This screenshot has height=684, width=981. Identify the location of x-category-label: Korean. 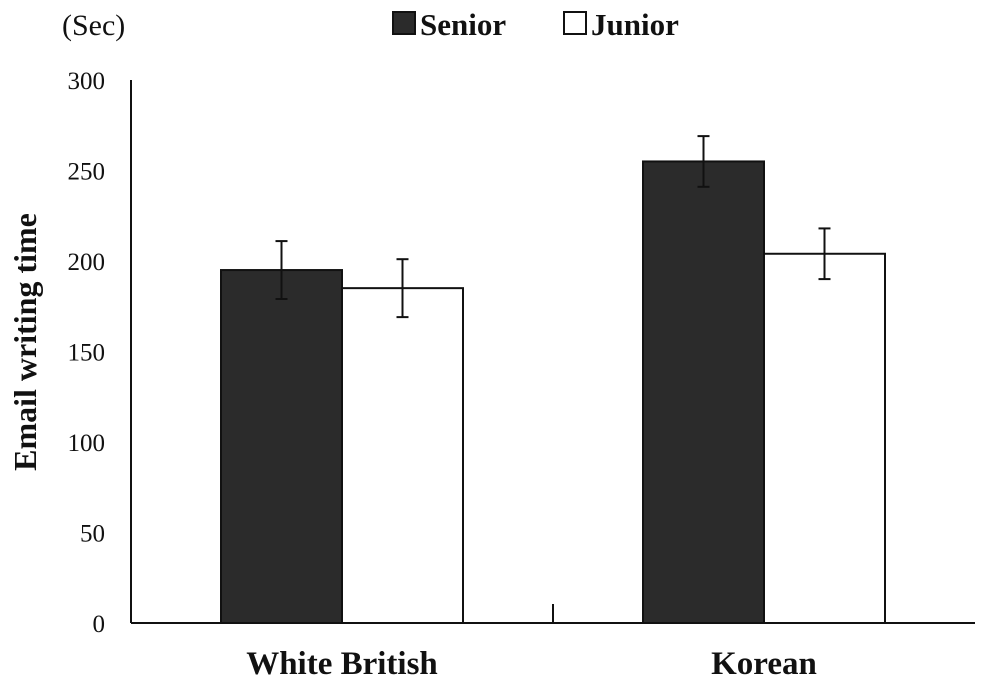
(764, 664).